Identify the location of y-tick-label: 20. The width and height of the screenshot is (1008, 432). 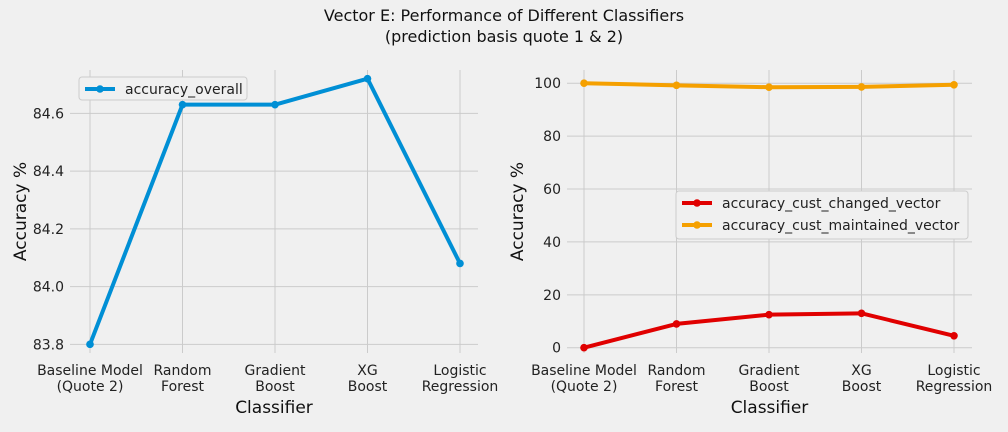
(552, 296).